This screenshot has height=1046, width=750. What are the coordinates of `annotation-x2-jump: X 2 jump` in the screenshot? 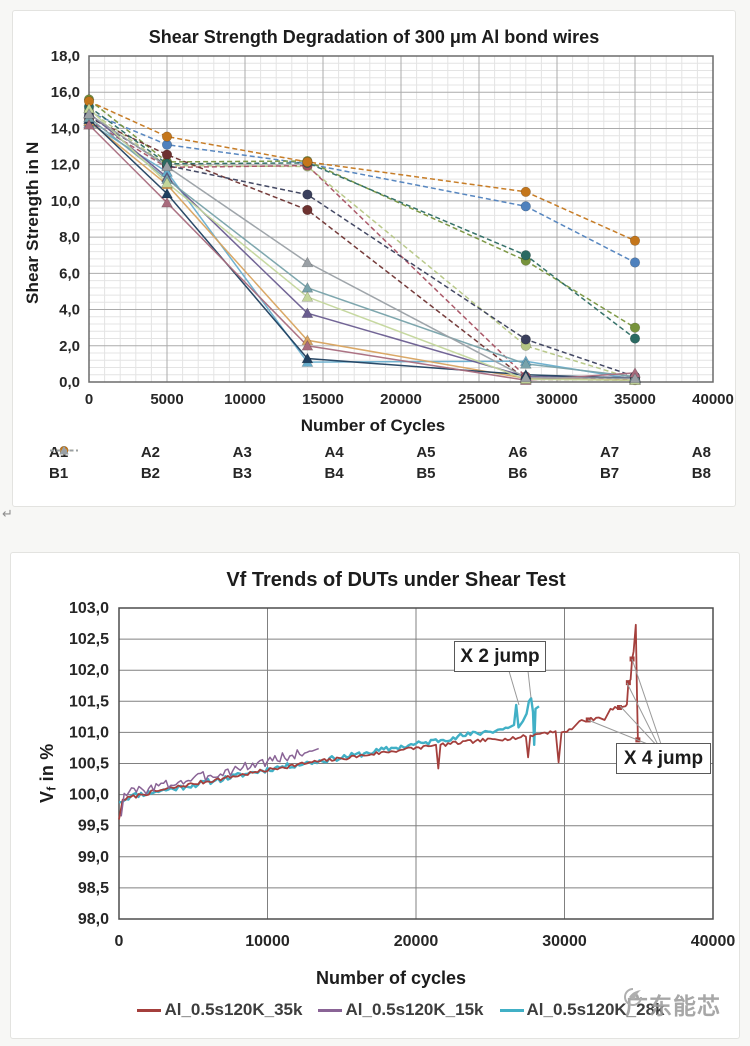 It's located at (500, 656).